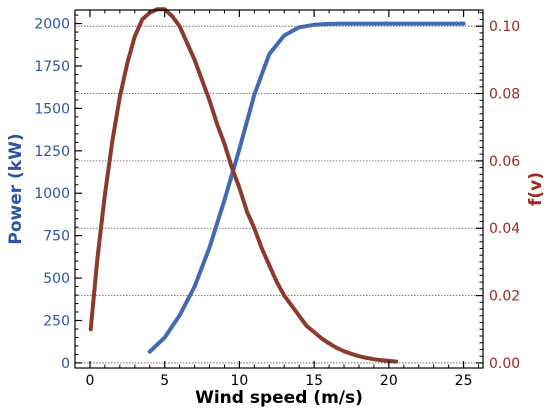  What do you see at coordinates (56, 279) in the screenshot?
I see `left-tick-label: 500` at bounding box center [56, 279].